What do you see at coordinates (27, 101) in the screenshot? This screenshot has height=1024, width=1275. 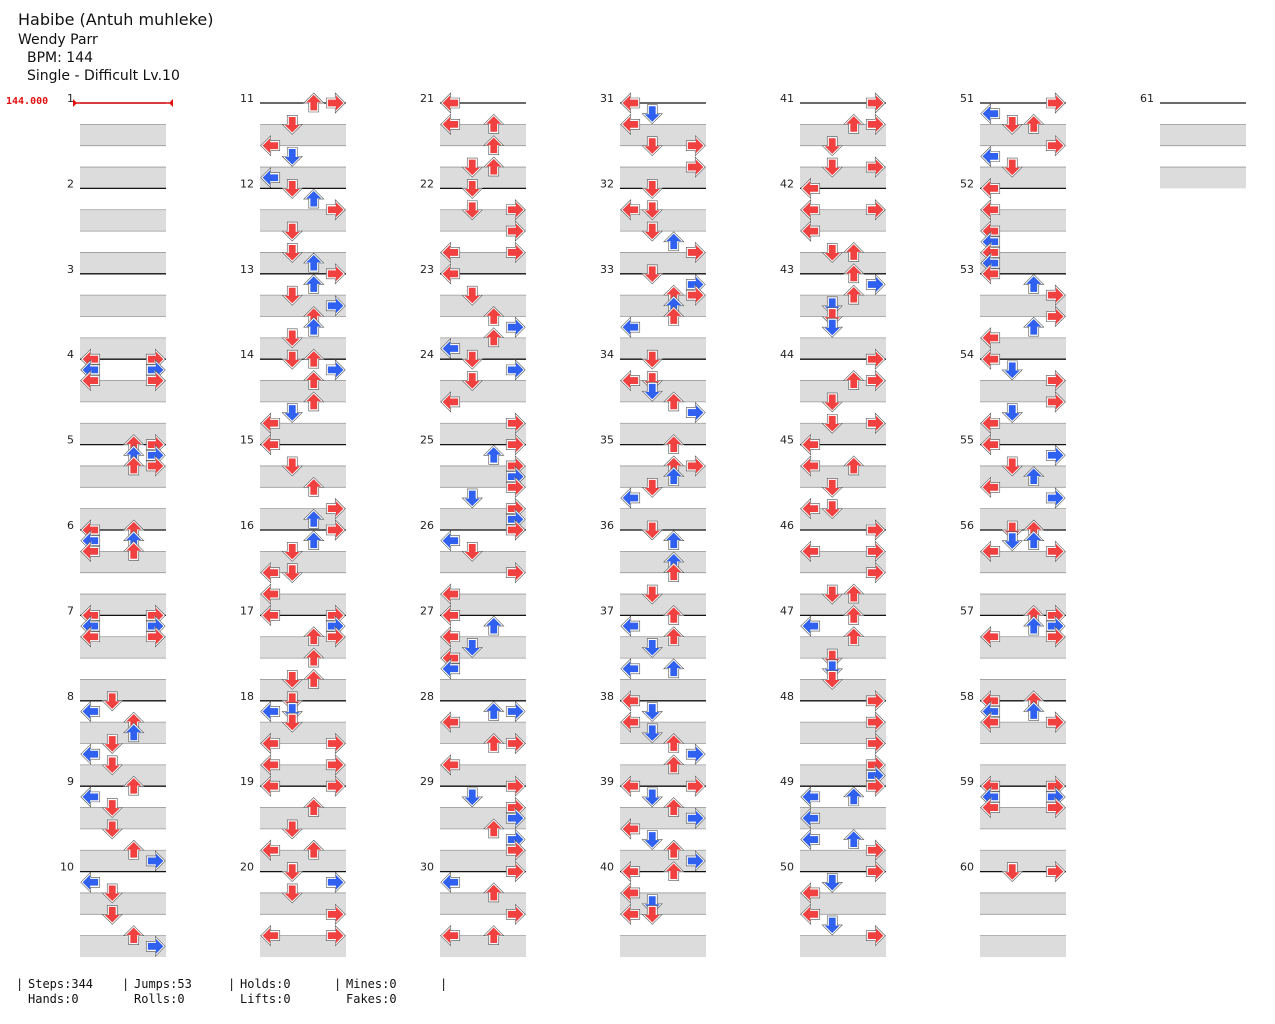 I see `bpm-change-marker: 144.000` at bounding box center [27, 101].